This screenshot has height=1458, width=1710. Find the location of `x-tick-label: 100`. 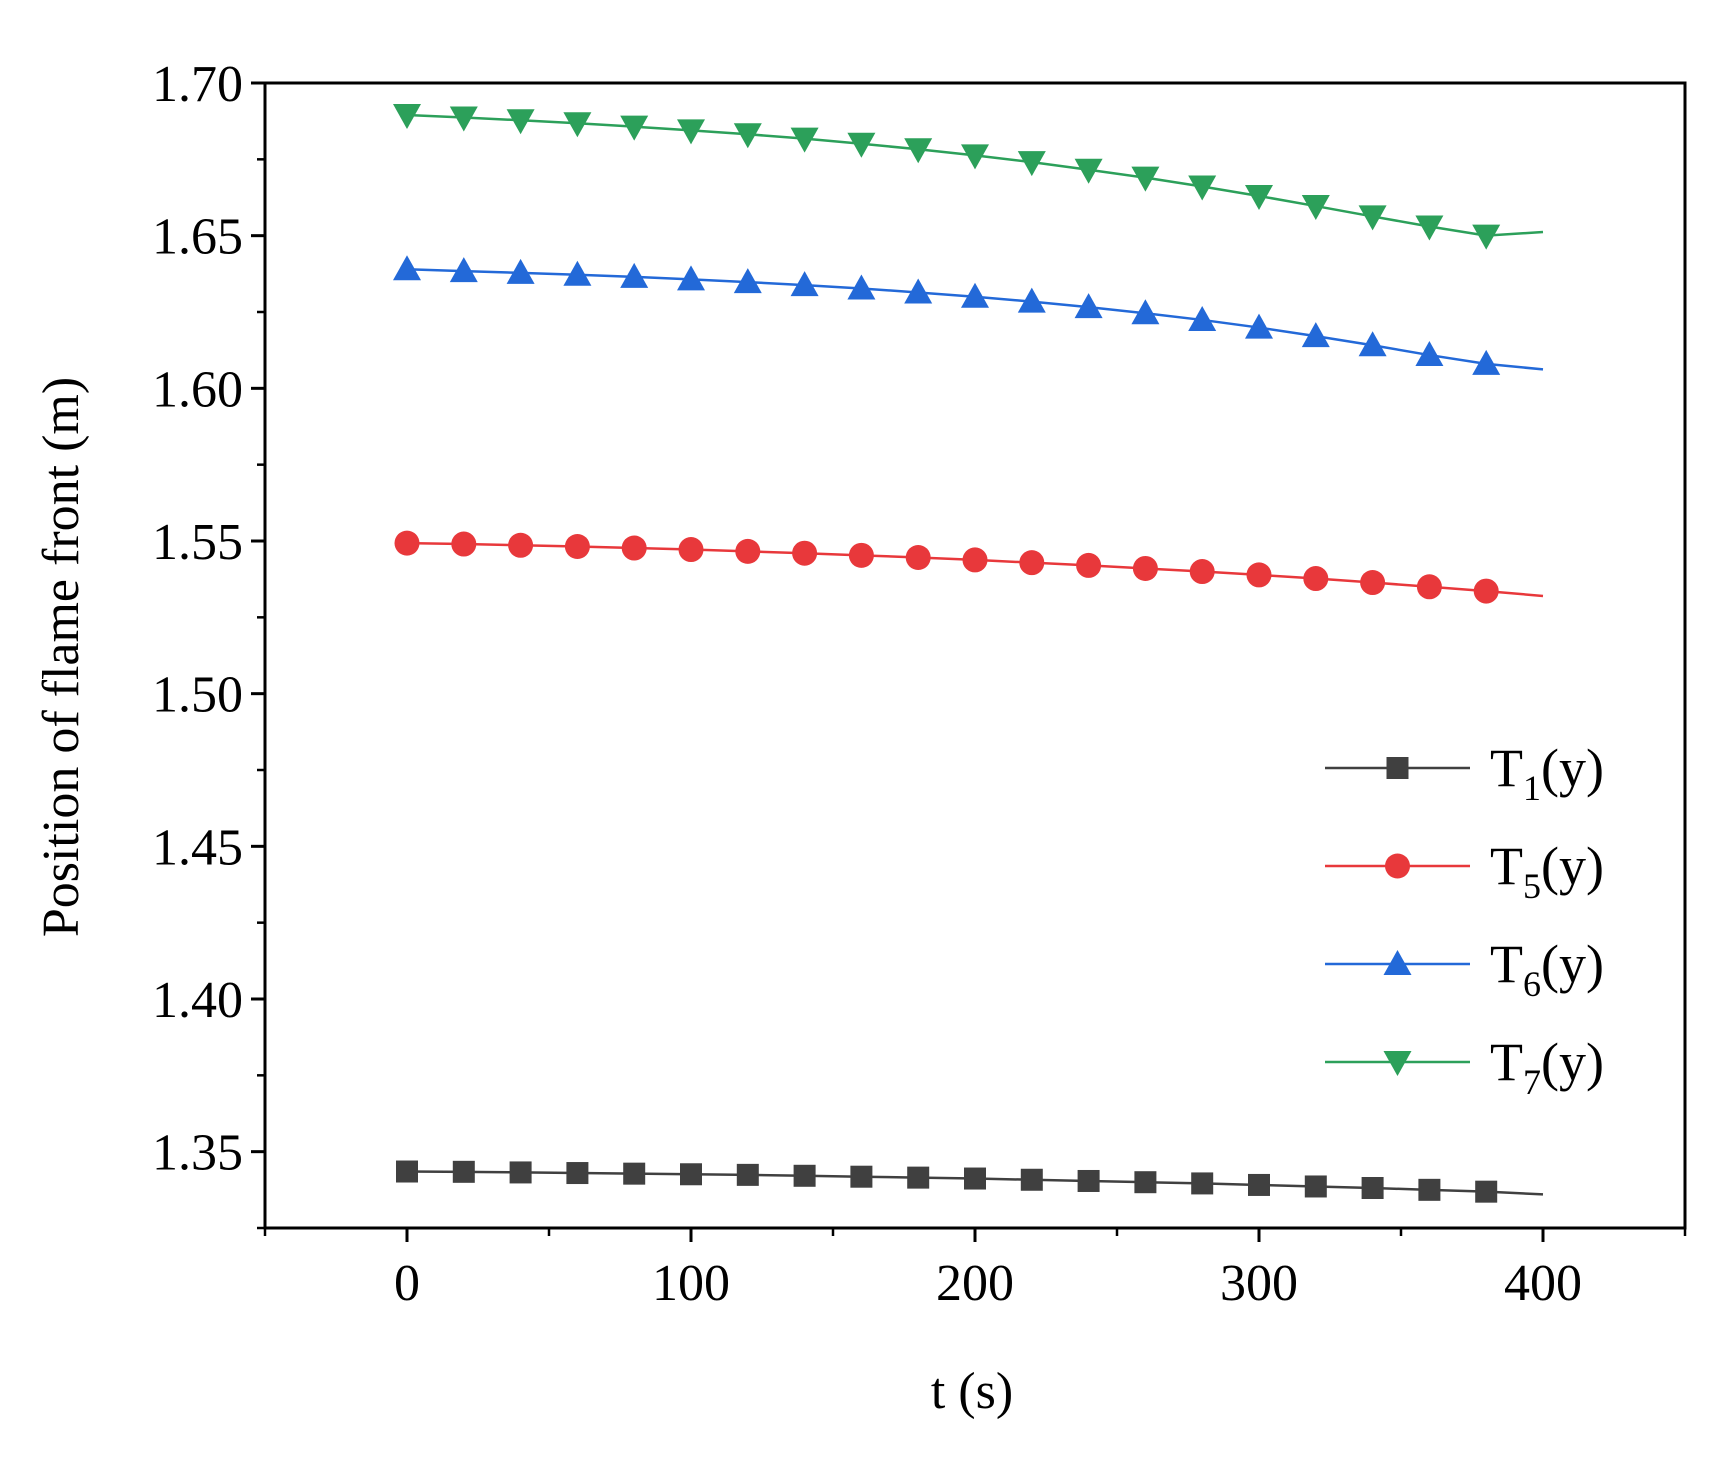

x-tick-label: 100 is located at coordinates (691, 1283).